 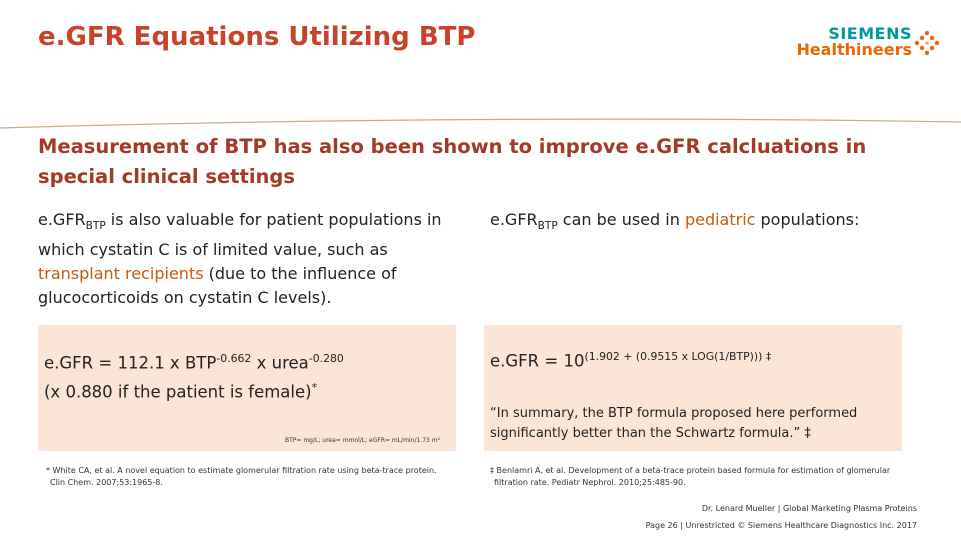 What do you see at coordinates (314, 387) in the screenshot?
I see `left-equation-mark: *` at bounding box center [314, 387].